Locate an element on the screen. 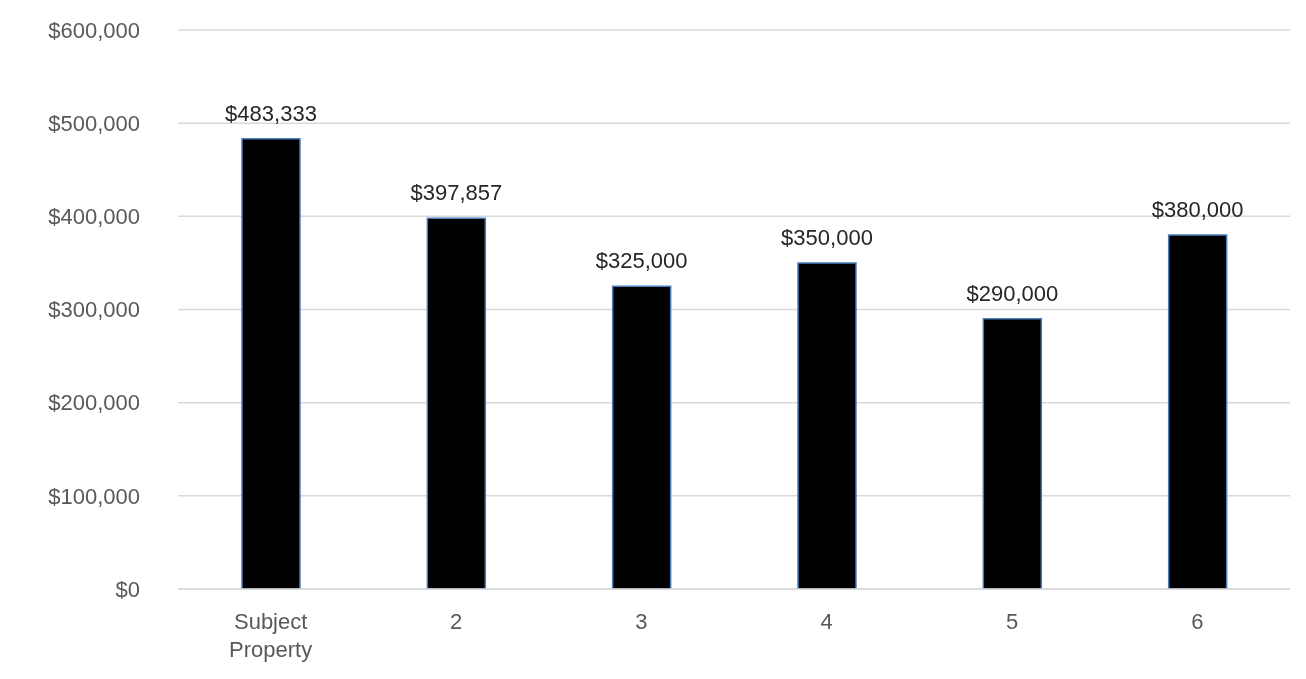  data-label: $397,857 is located at coordinates (456, 193).